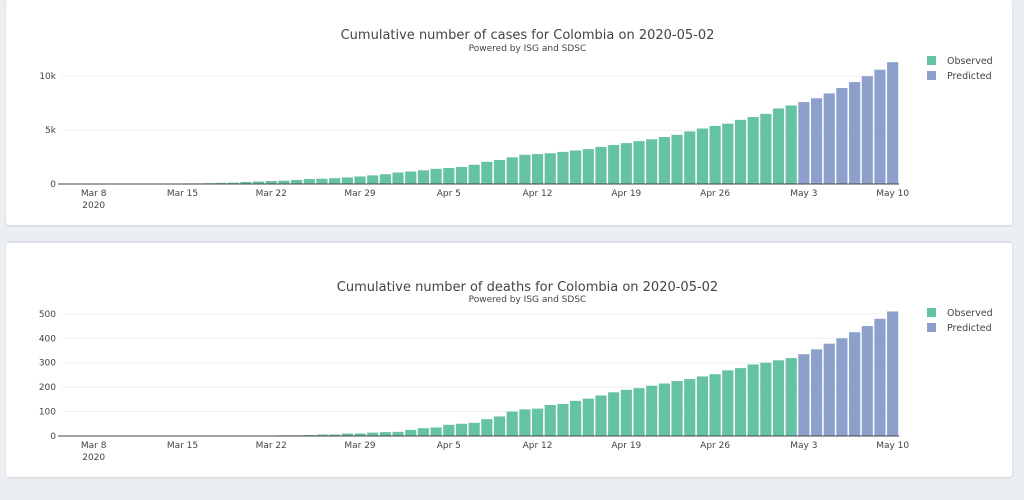 This screenshot has width=1024, height=500. What do you see at coordinates (970, 61) in the screenshot?
I see `legend-label: Observed` at bounding box center [970, 61].